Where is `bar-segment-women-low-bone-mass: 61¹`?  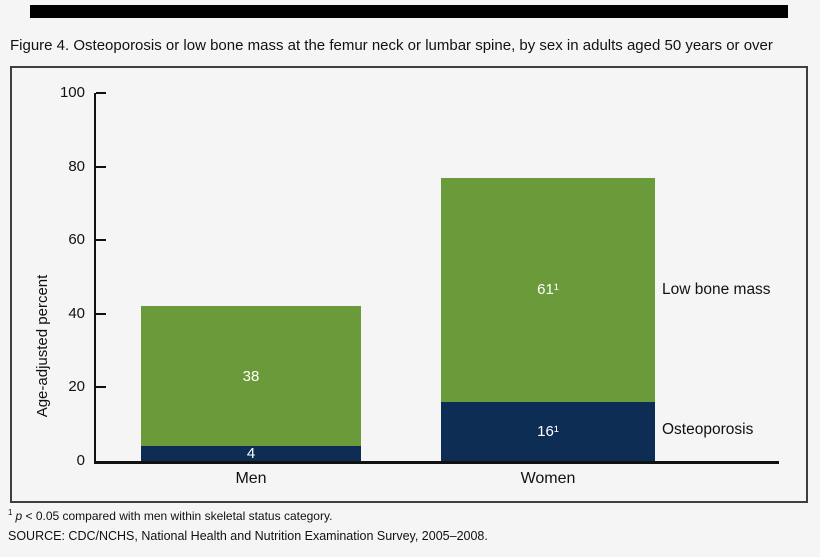
bar-segment-women-low-bone-mass: 61¹ is located at coordinates (548, 290).